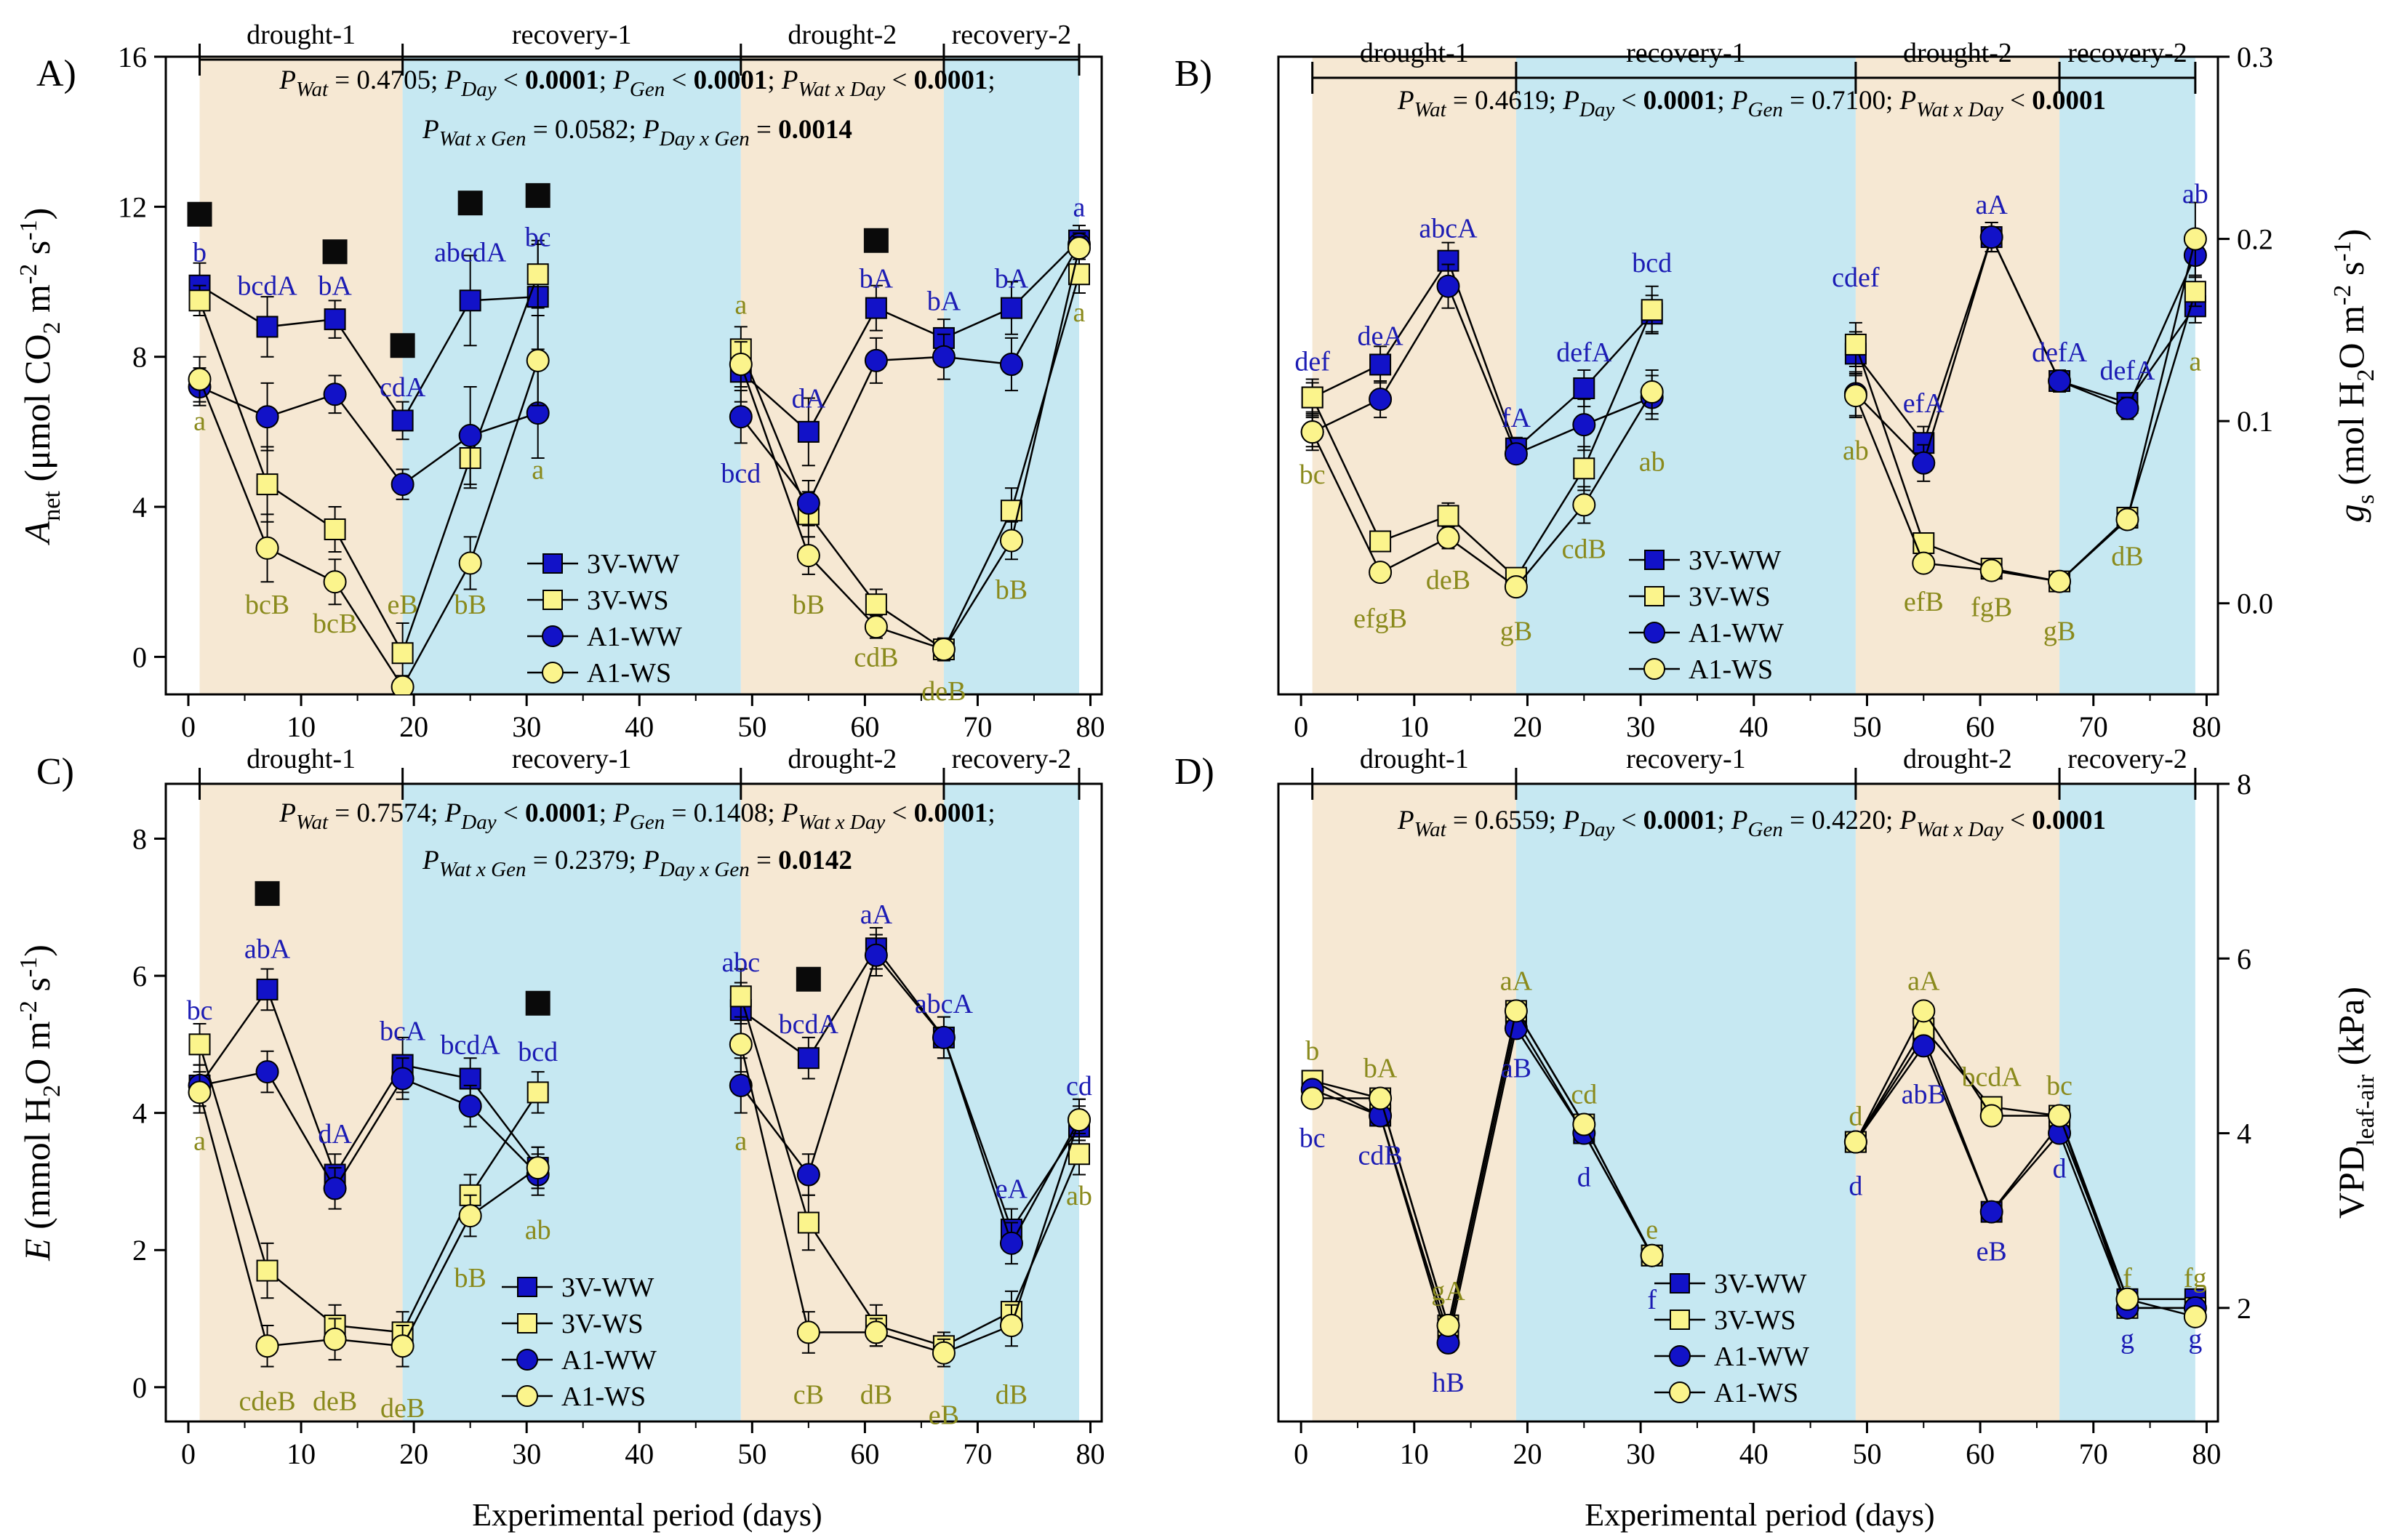  I want to click on x-axis-label-right: Experimental period (days), so click(1759, 1515).